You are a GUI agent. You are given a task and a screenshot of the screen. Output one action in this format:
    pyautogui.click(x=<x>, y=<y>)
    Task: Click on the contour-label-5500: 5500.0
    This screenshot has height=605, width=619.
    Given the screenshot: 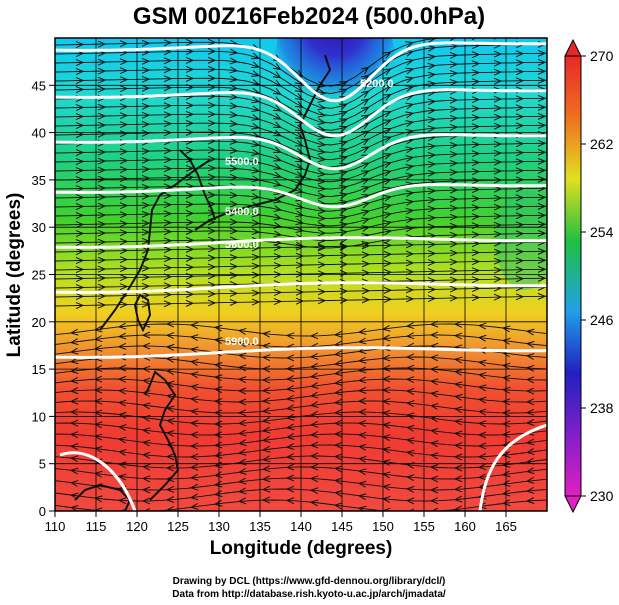 What is the action you would take?
    pyautogui.click(x=242, y=162)
    